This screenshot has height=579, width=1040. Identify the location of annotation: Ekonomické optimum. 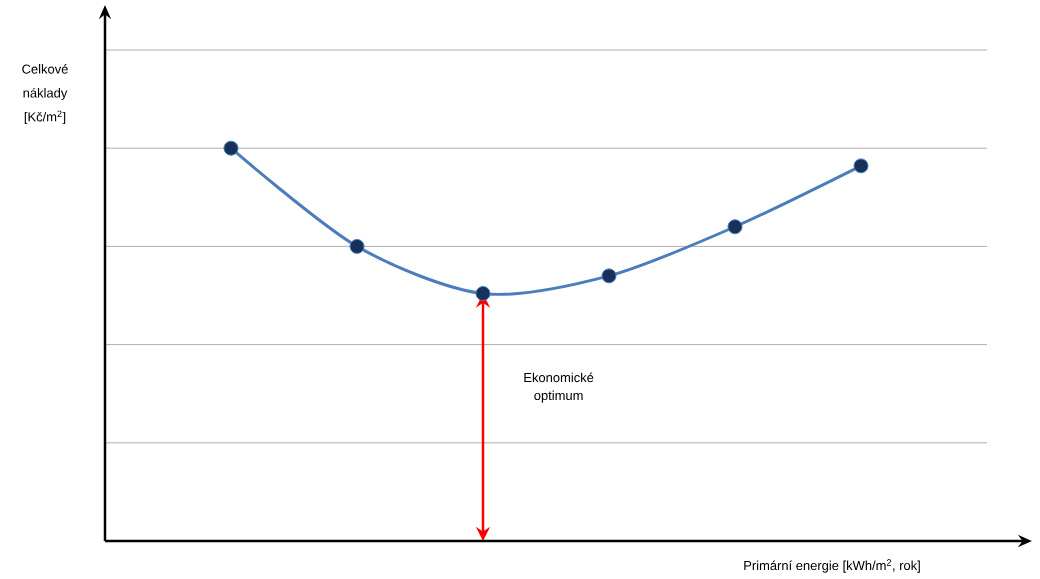
(559, 387).